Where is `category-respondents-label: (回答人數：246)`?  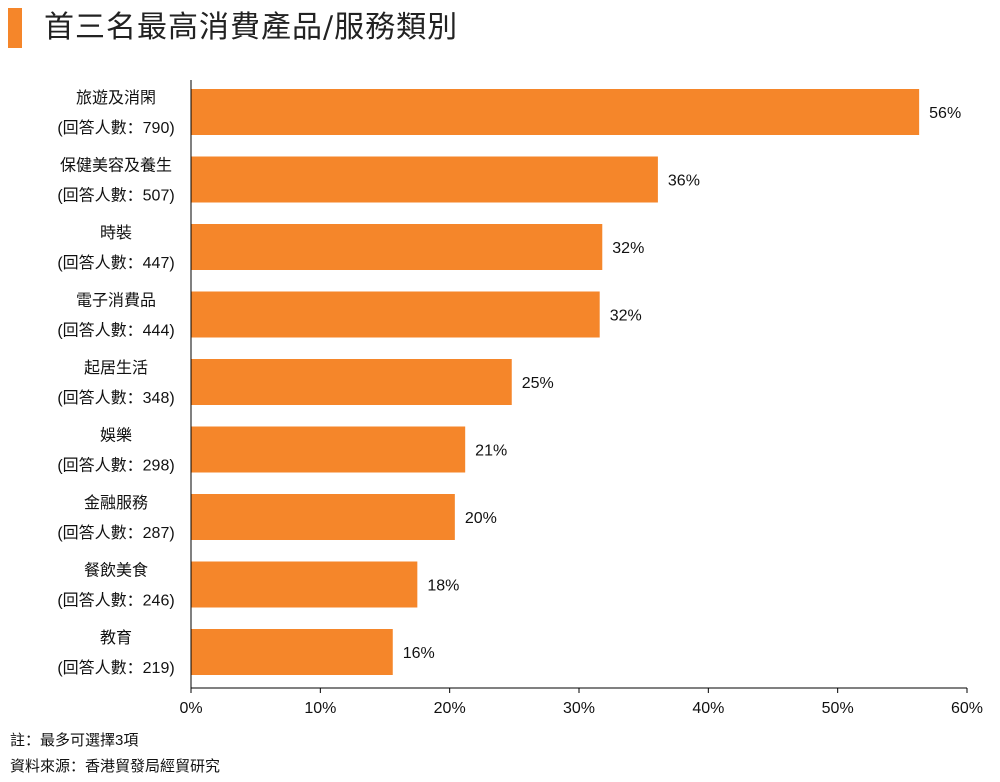
category-respondents-label: (回答人數：246) is located at coordinates (115, 601).